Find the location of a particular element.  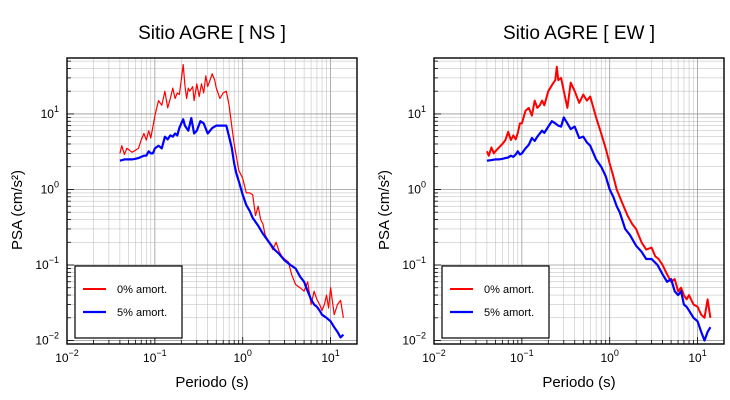

chart-title: Sitio AGRE [ NS ] is located at coordinates (212, 33).